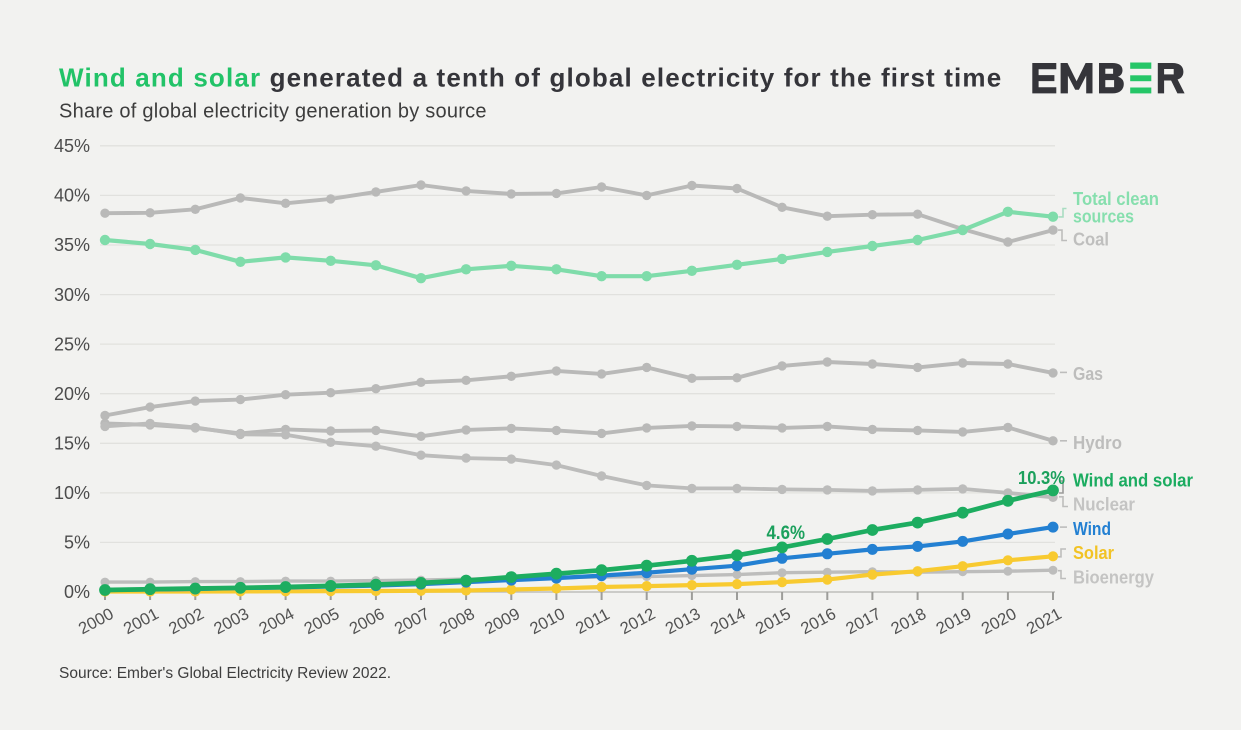 Image resolution: width=1241 pixels, height=730 pixels. Describe the element at coordinates (1097, 442) in the screenshot. I see `svg-text: Hydro` at that location.